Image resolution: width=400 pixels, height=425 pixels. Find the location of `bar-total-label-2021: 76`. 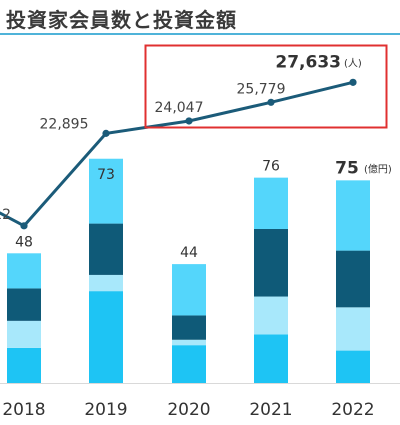

bar-total-label-2021: 76 is located at coordinates (271, 167).